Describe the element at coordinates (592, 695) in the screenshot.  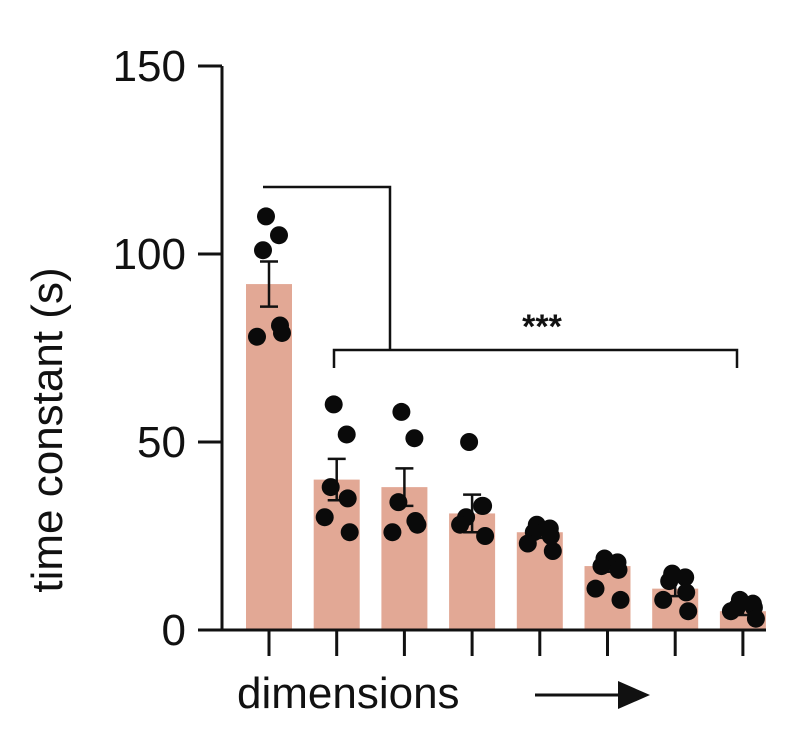
I see `arrow-right-icon` at that location.